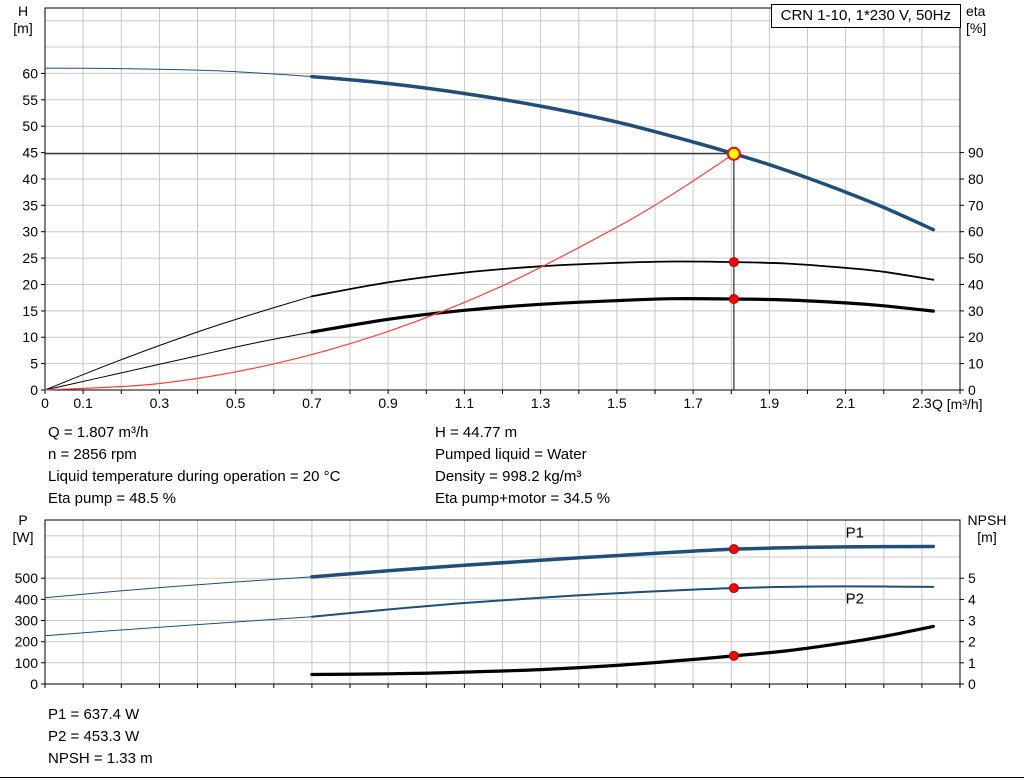  Describe the element at coordinates (94, 736) in the screenshot. I see `p2-value-line: P2 = 453.3 W` at that location.